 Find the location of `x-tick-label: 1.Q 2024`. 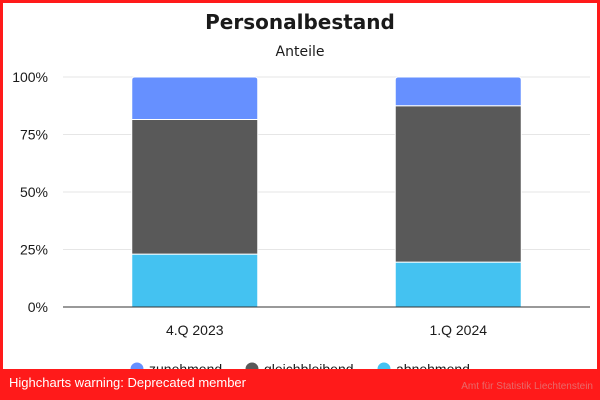

x-tick-label: 1.Q 2024 is located at coordinates (458, 330).